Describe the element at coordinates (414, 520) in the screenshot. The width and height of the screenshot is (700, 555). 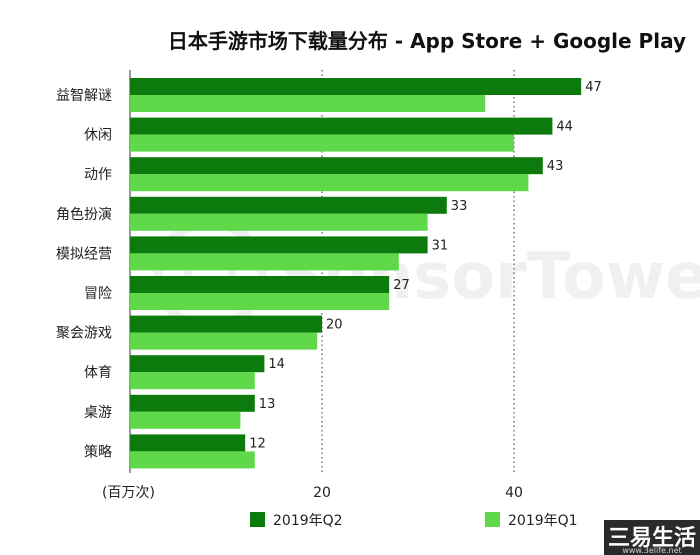
I see `legend: 2019年Q2 2019年Q1` at that location.